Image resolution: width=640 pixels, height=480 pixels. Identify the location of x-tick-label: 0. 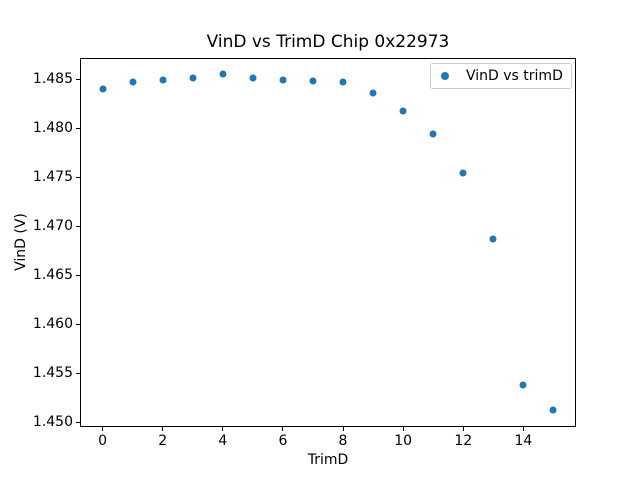
(102, 441).